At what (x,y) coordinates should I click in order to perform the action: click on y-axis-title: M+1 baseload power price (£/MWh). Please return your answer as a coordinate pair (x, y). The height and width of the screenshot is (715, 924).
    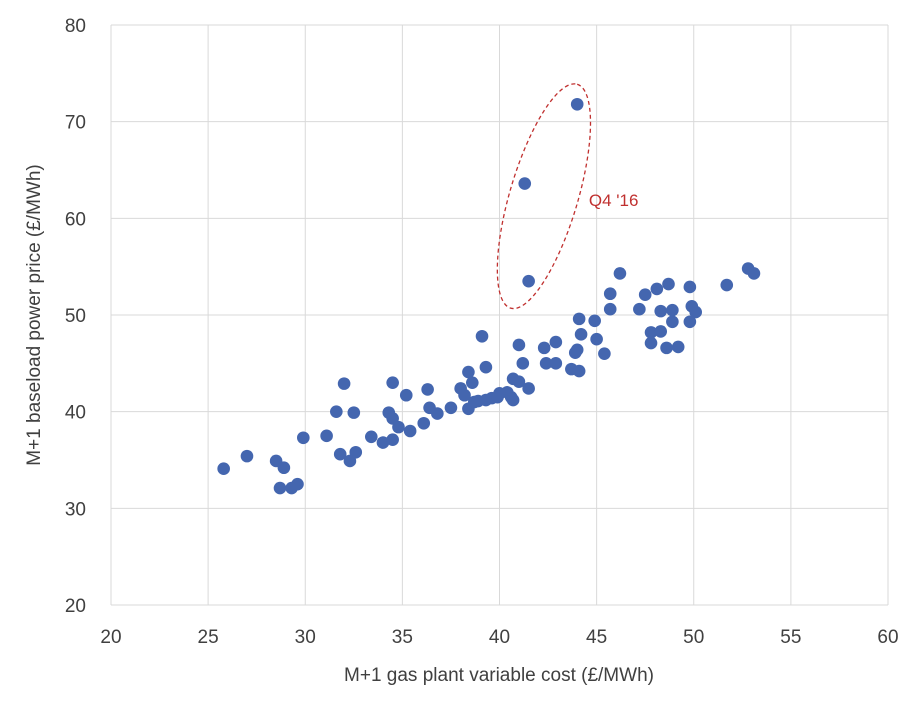
    Looking at the image, I should click on (34, 315).